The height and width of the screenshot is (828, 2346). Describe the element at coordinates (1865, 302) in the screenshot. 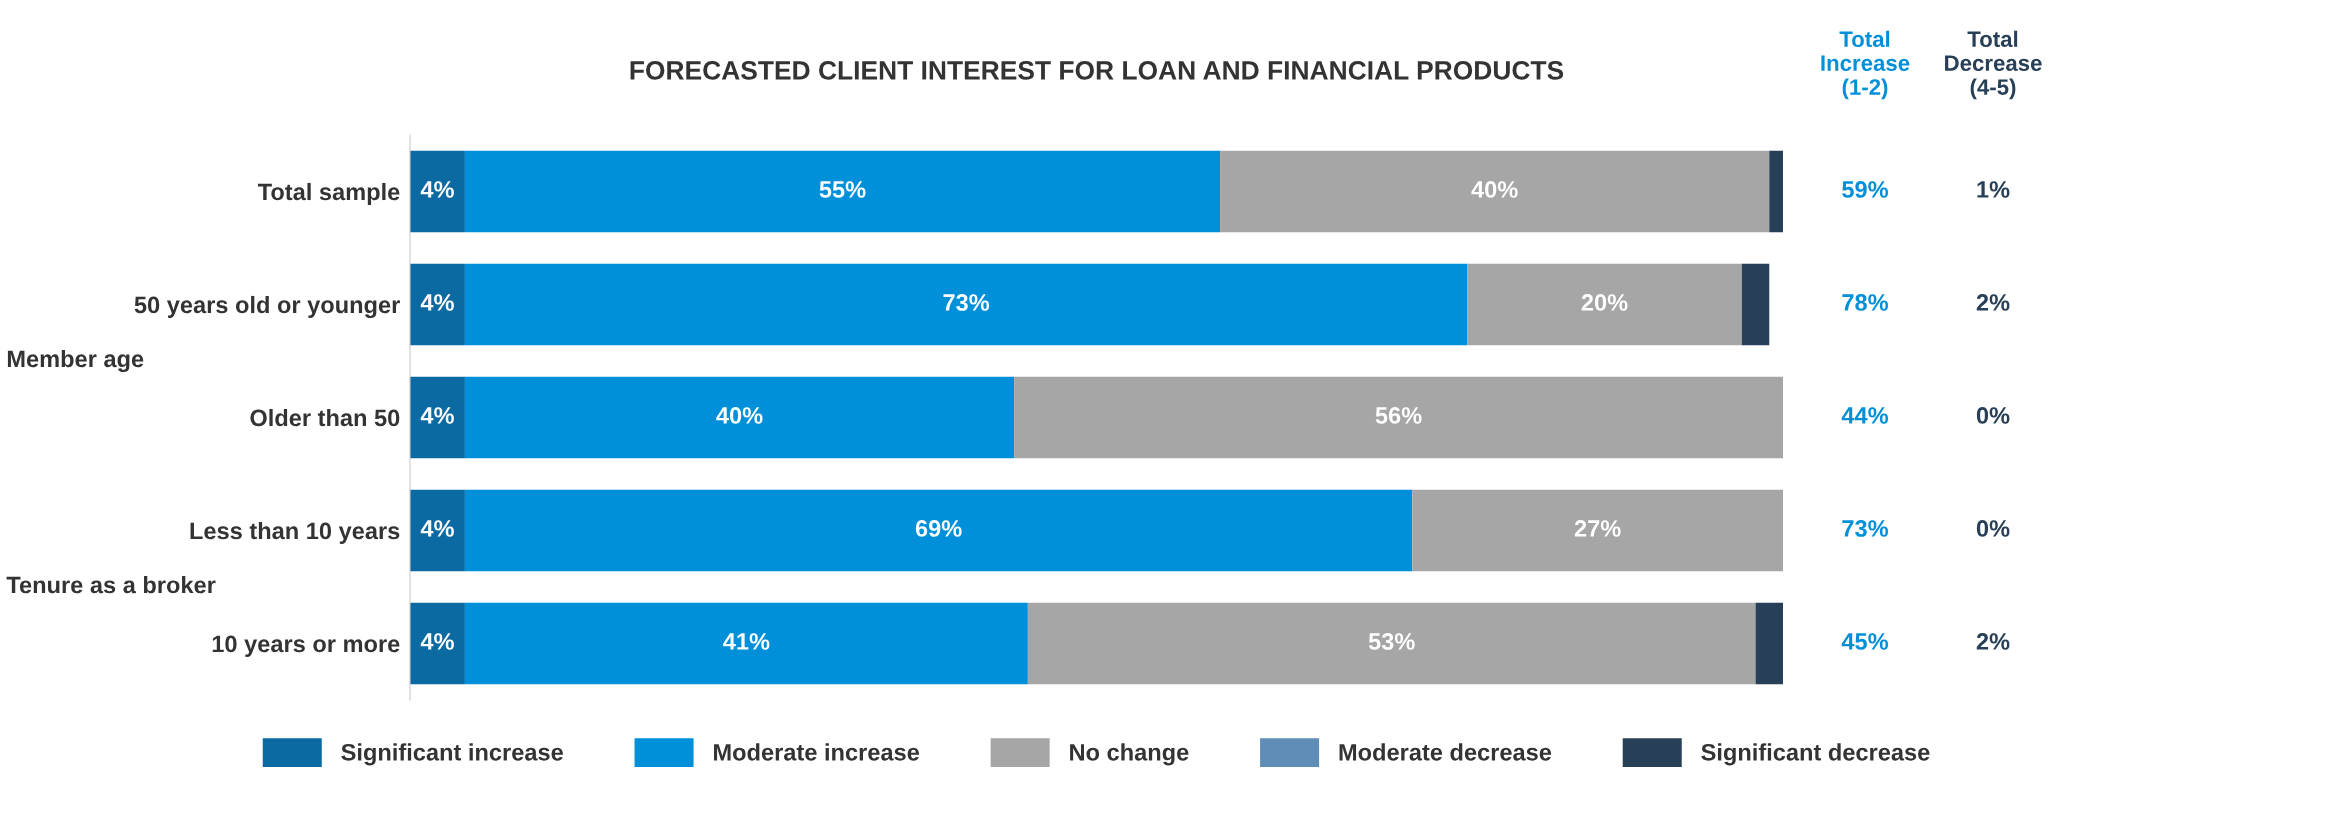

I see `text: 78%` at that location.